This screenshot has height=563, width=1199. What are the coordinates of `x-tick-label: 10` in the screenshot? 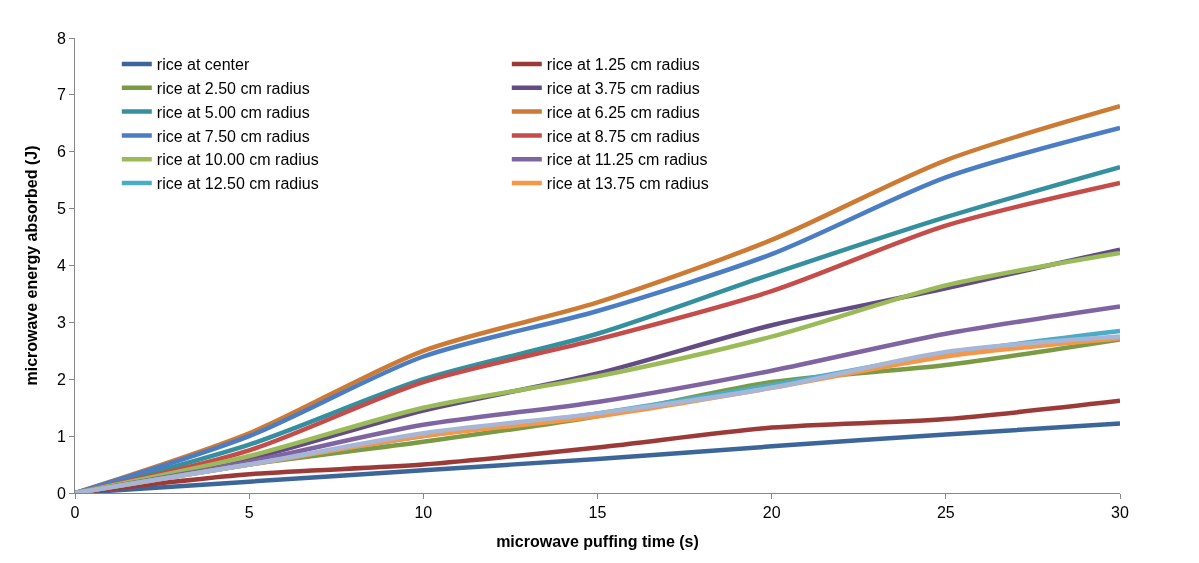 It's located at (423, 513).